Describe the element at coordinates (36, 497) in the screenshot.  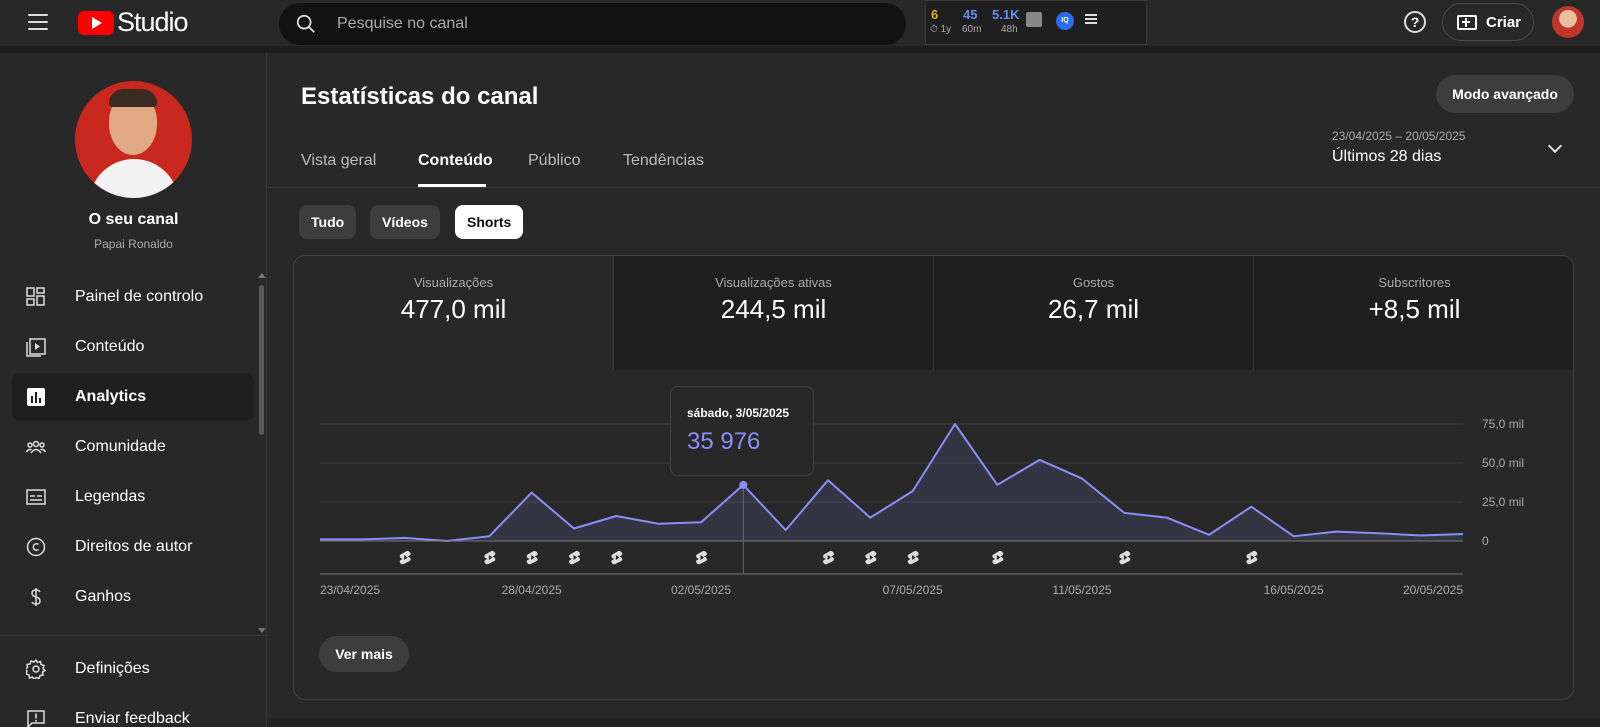
I see `subtitles-icon` at that location.